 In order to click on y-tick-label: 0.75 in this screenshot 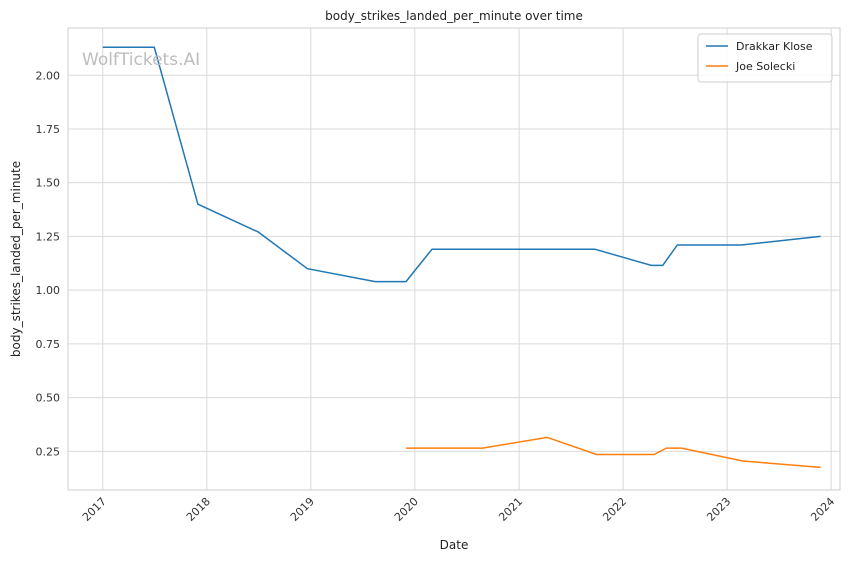, I will do `click(48, 344)`.